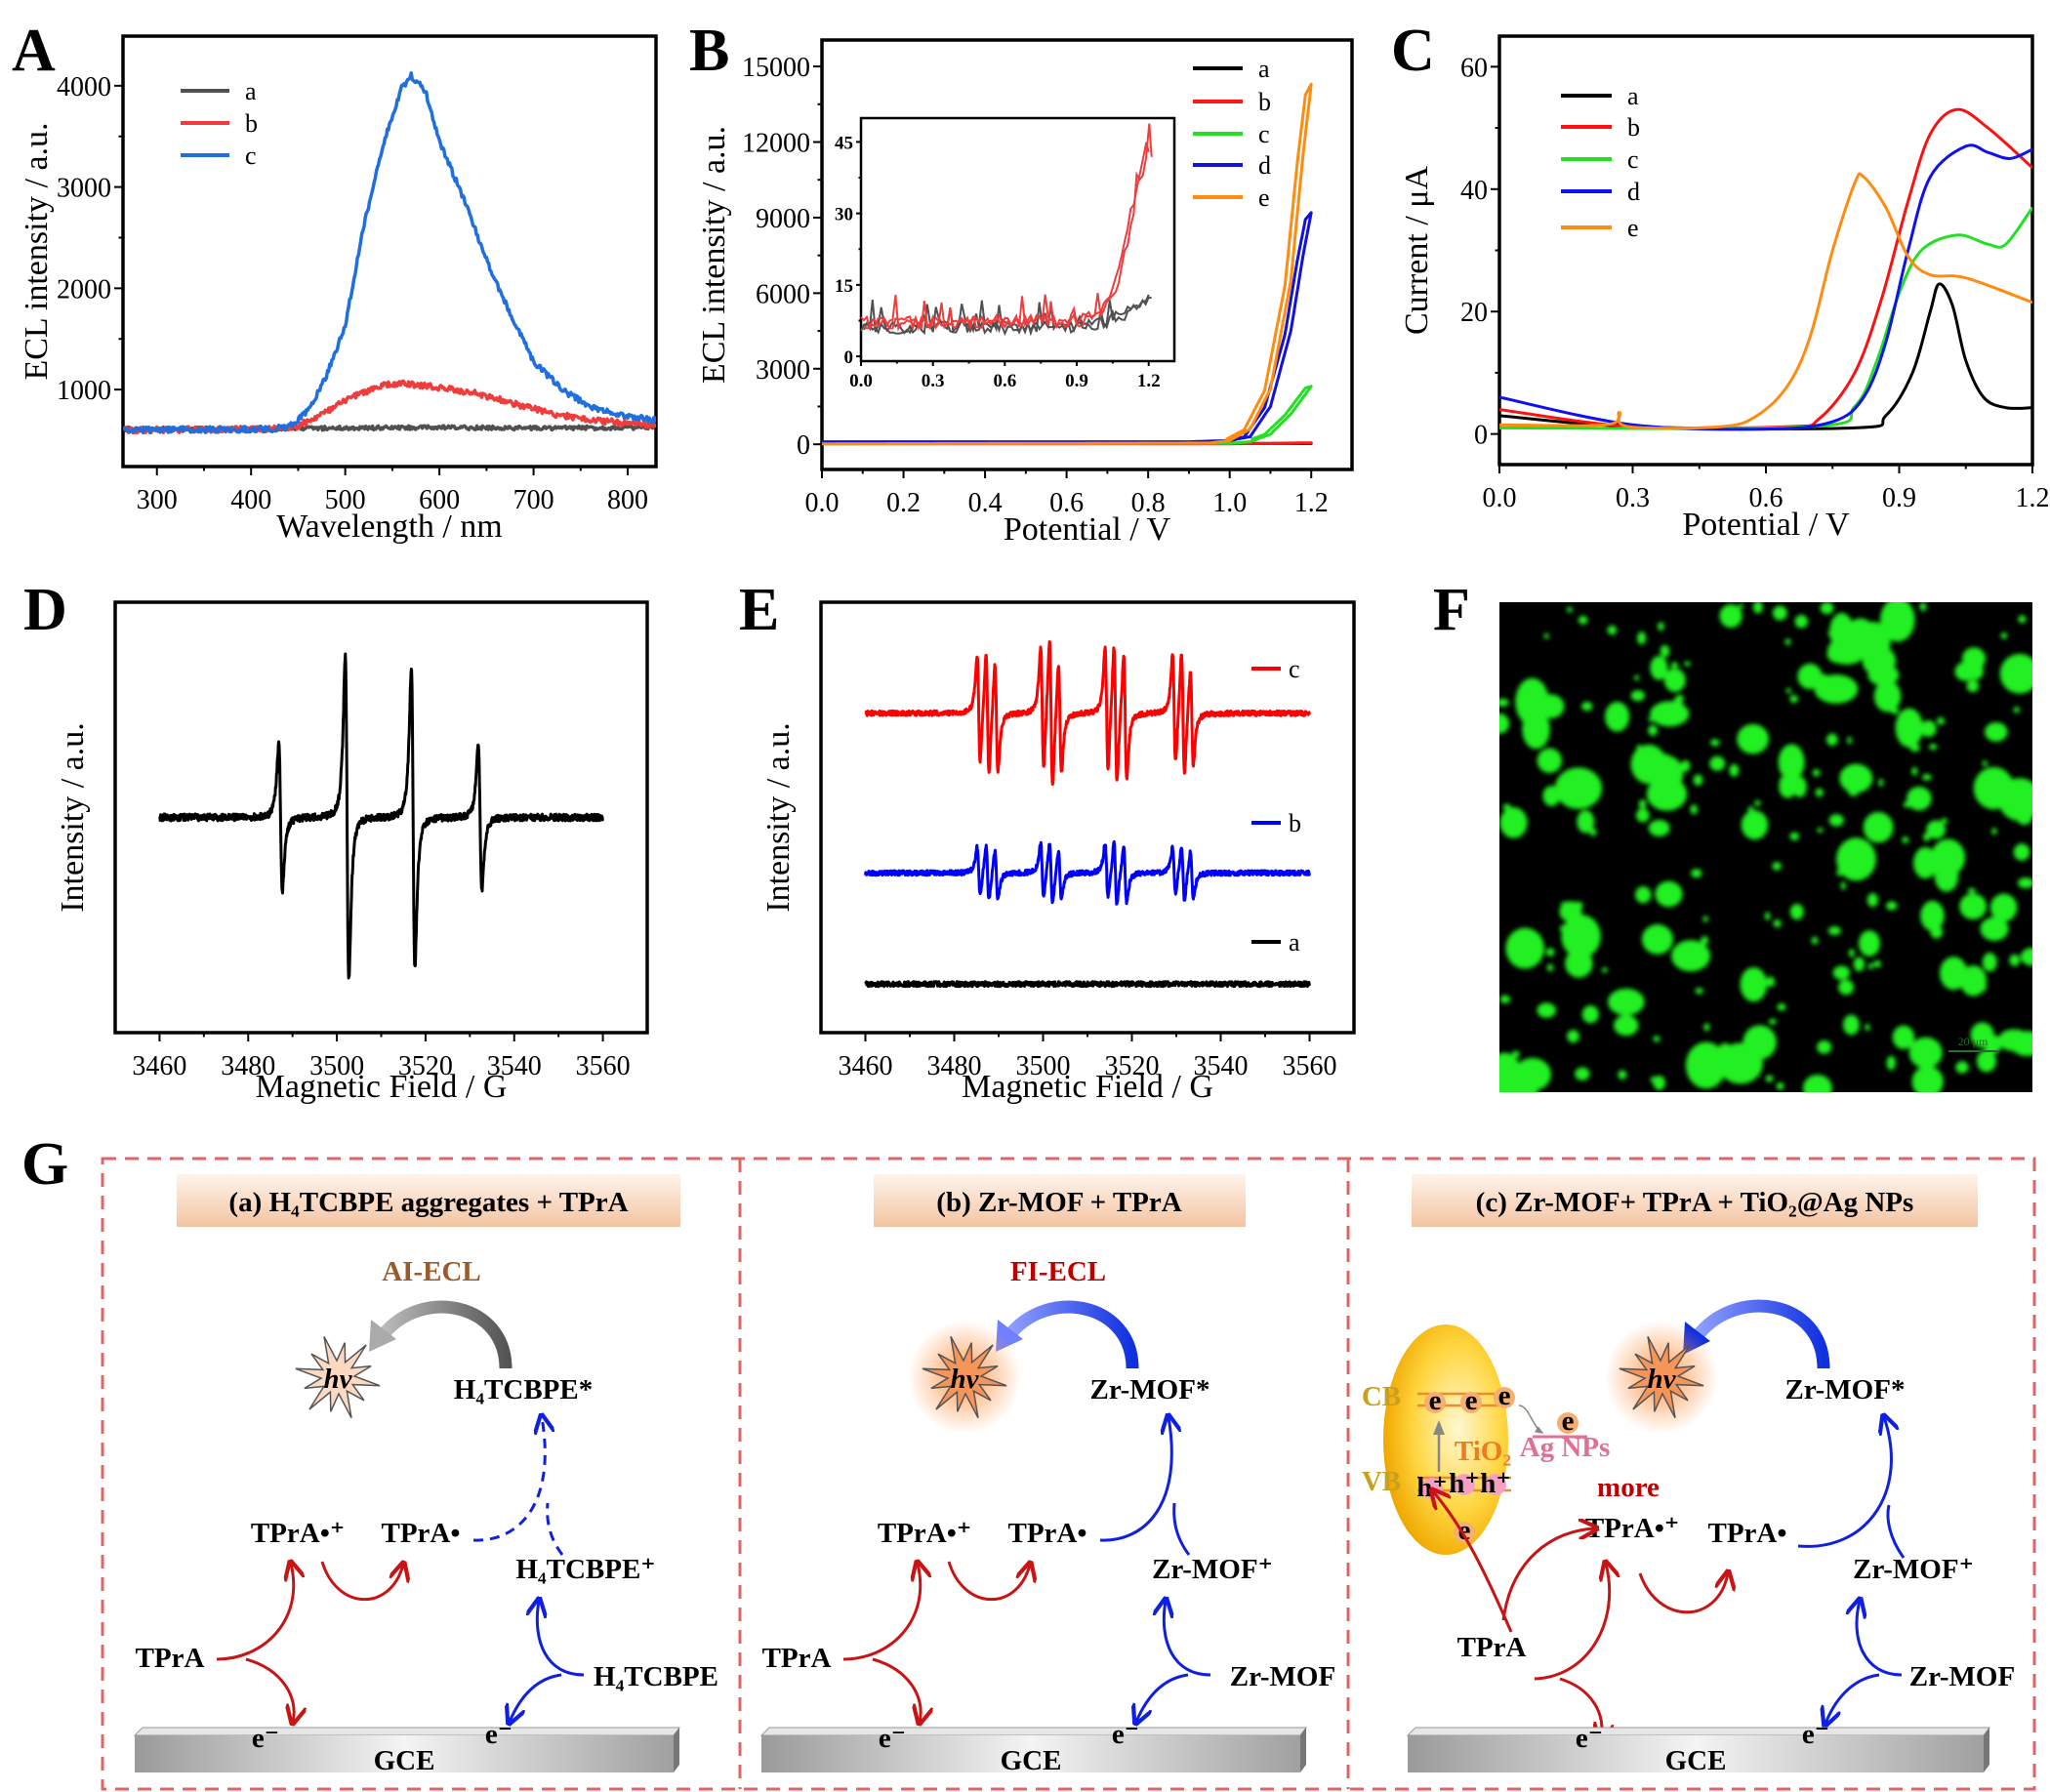 Image resolution: width=2050 pixels, height=1792 pixels. What do you see at coordinates (533, 500) in the screenshot?
I see `x-tick-label: 700` at bounding box center [533, 500].